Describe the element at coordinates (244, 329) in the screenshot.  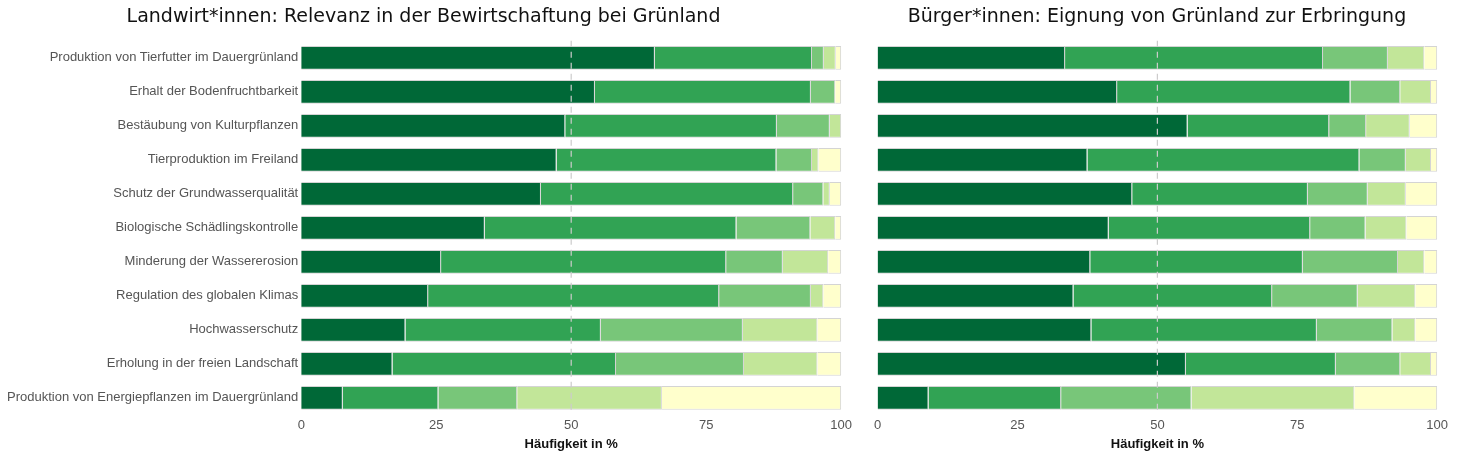
I see `y-tick-label: Hochwasserschutz` at that location.